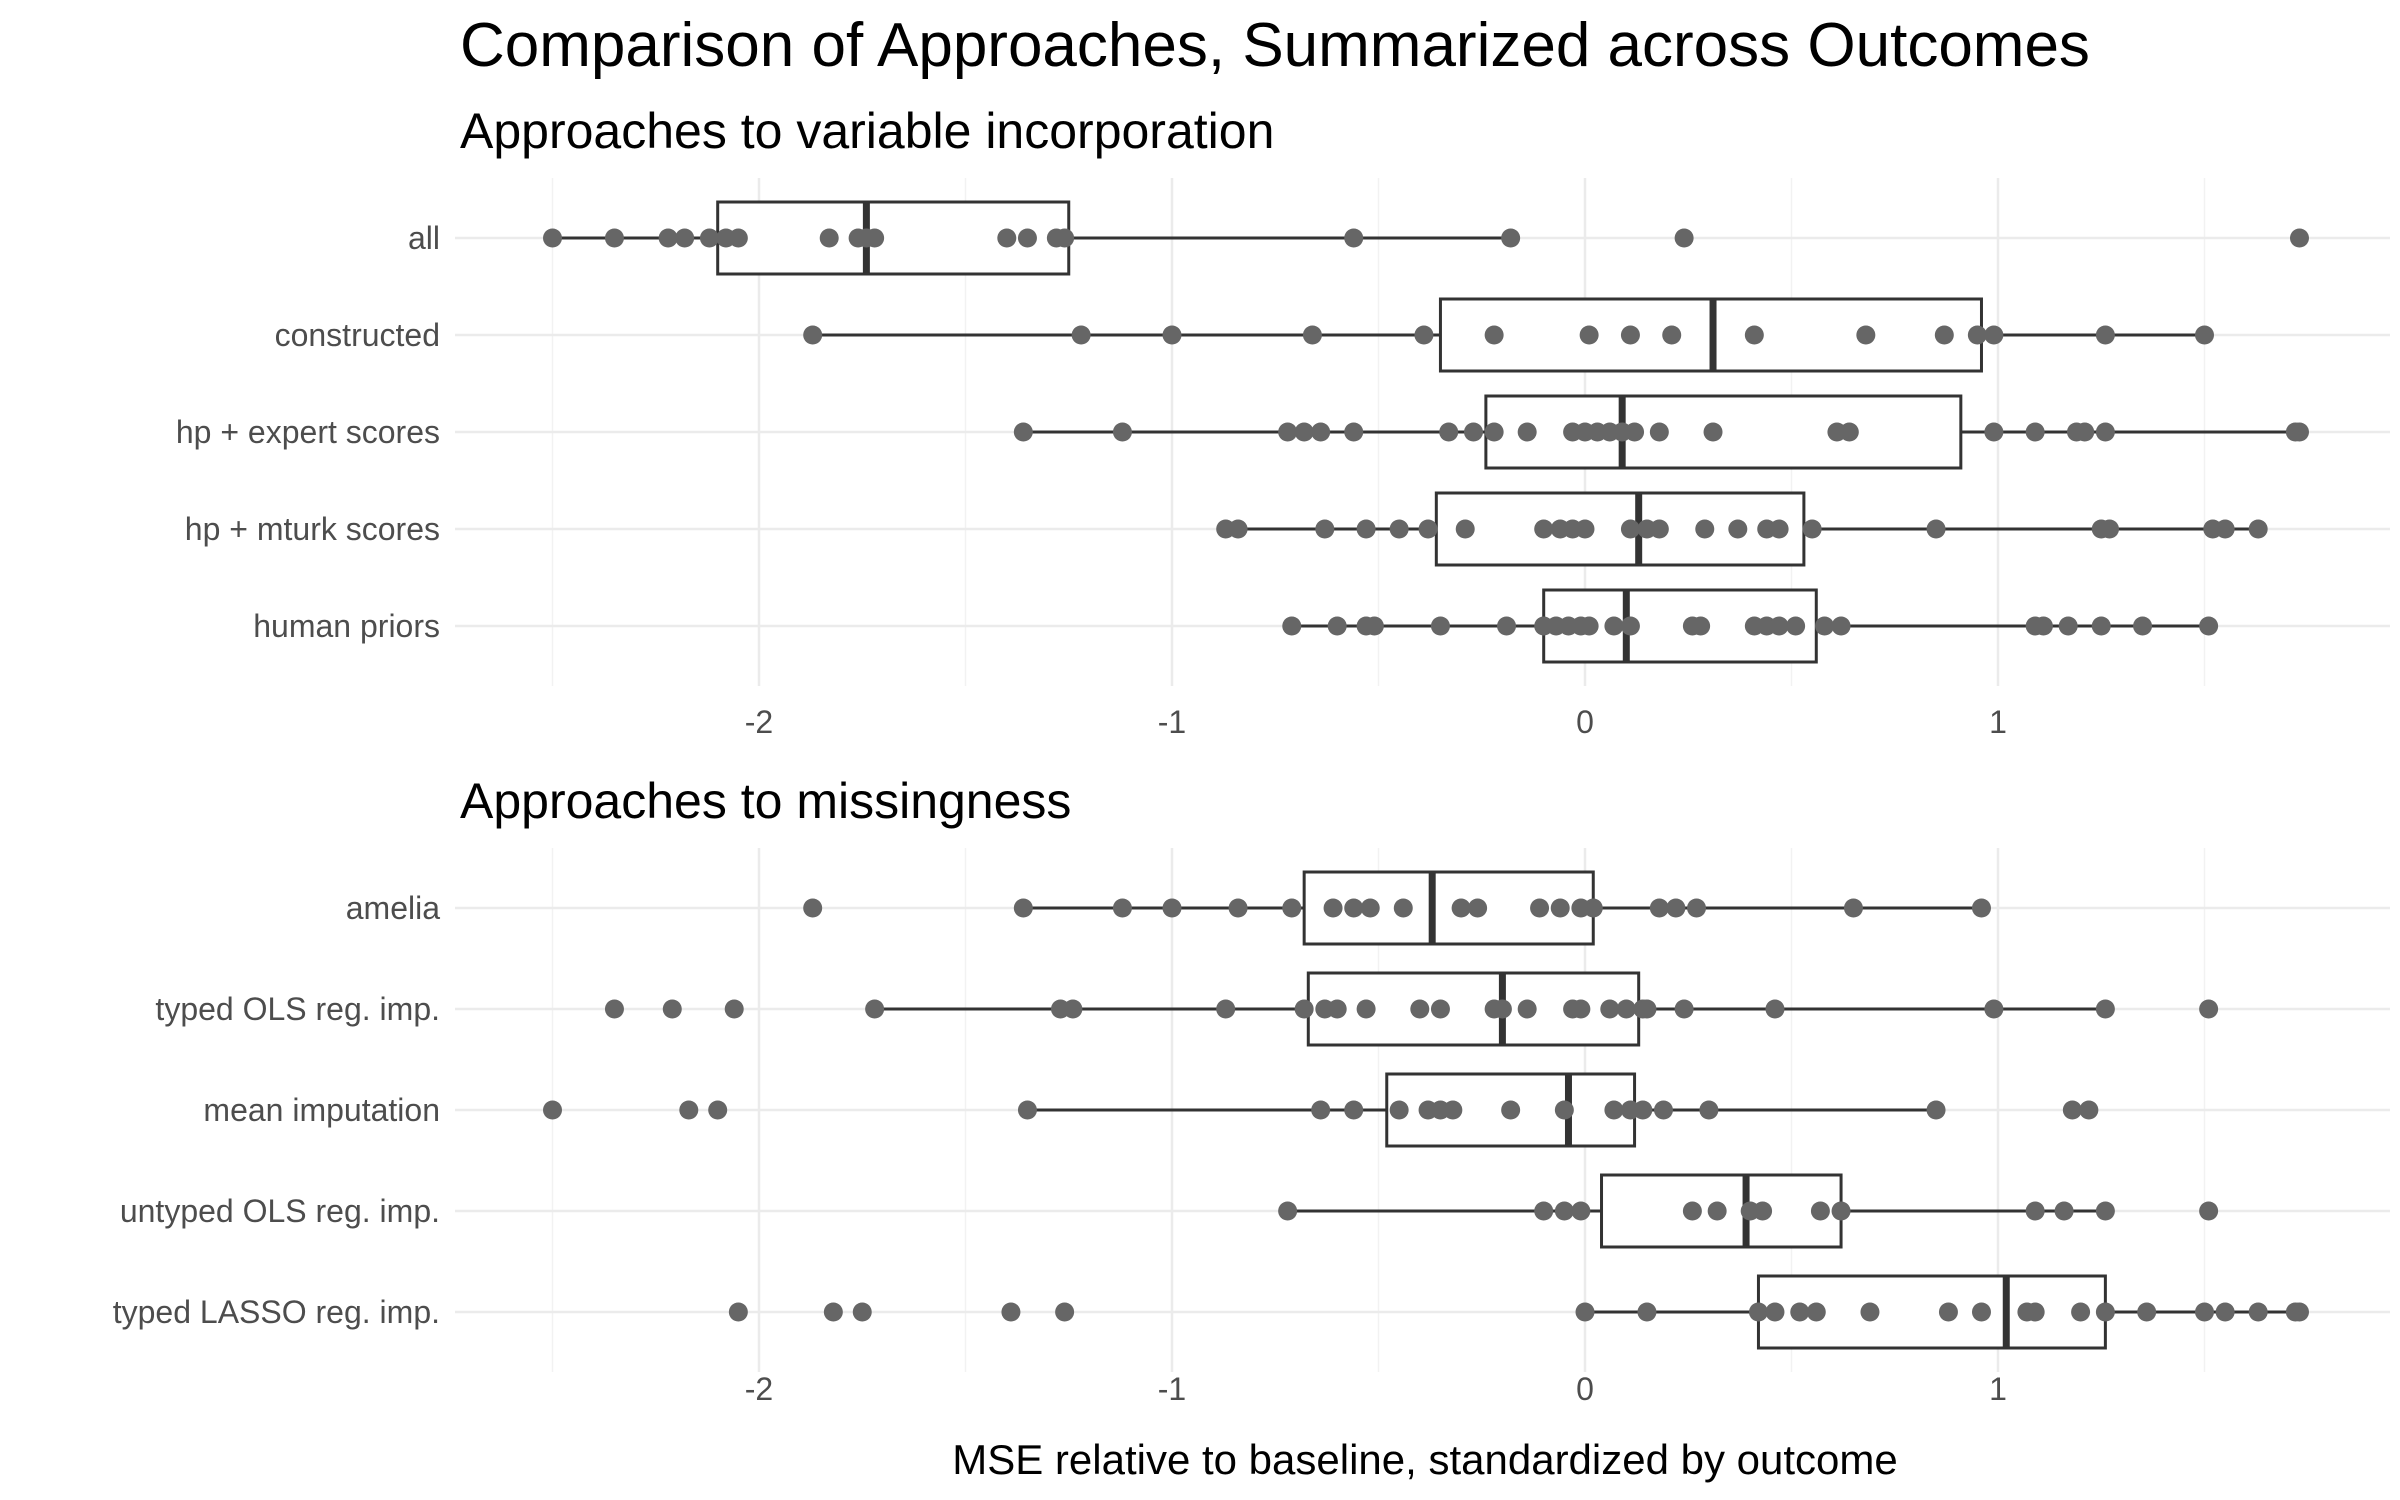  I want to click on panel-2-x-tick-label: 0, so click(1585, 1389).